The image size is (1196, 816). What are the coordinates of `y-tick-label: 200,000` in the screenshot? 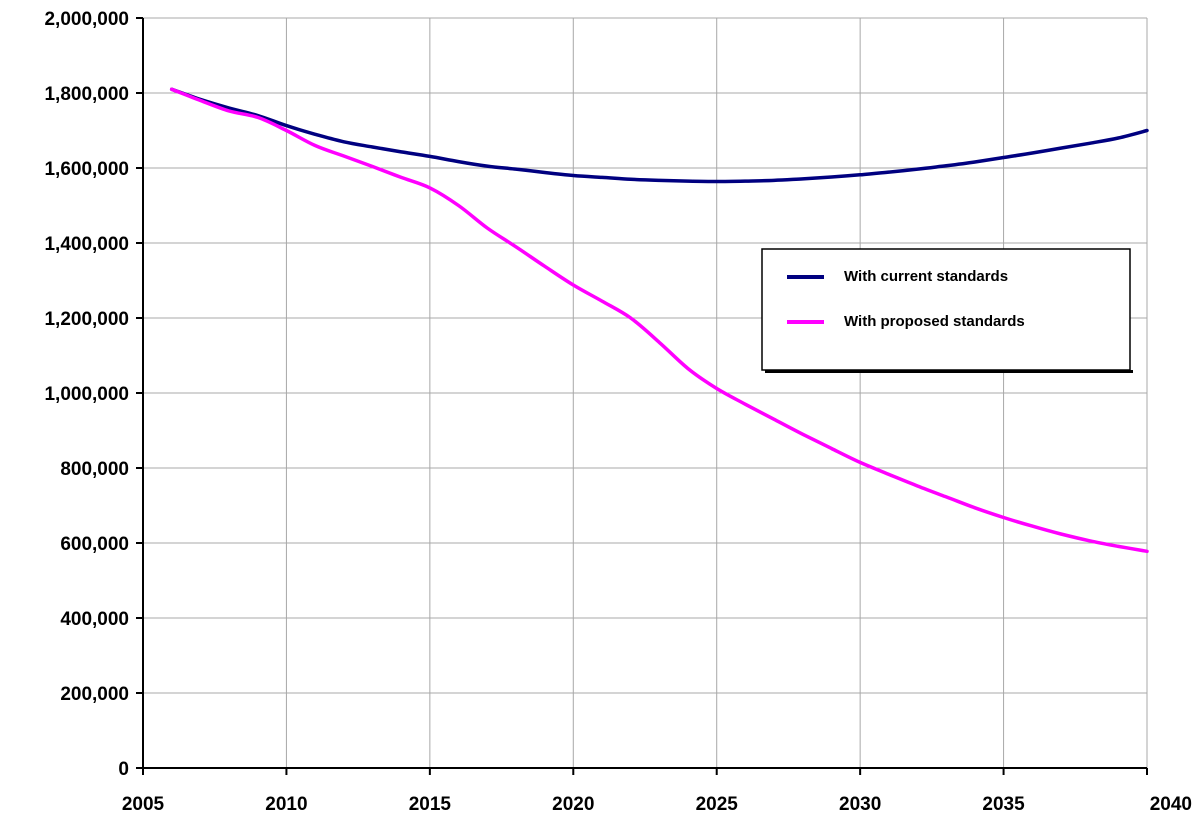 It's located at (94, 694).